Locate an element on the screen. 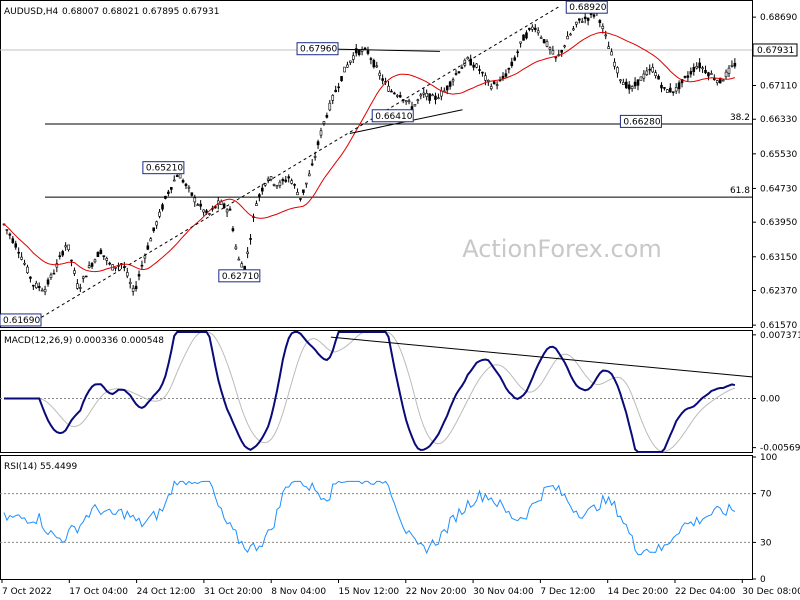 This screenshot has width=800, height=600. macd-axis-label: -0.005693 is located at coordinates (780, 449).